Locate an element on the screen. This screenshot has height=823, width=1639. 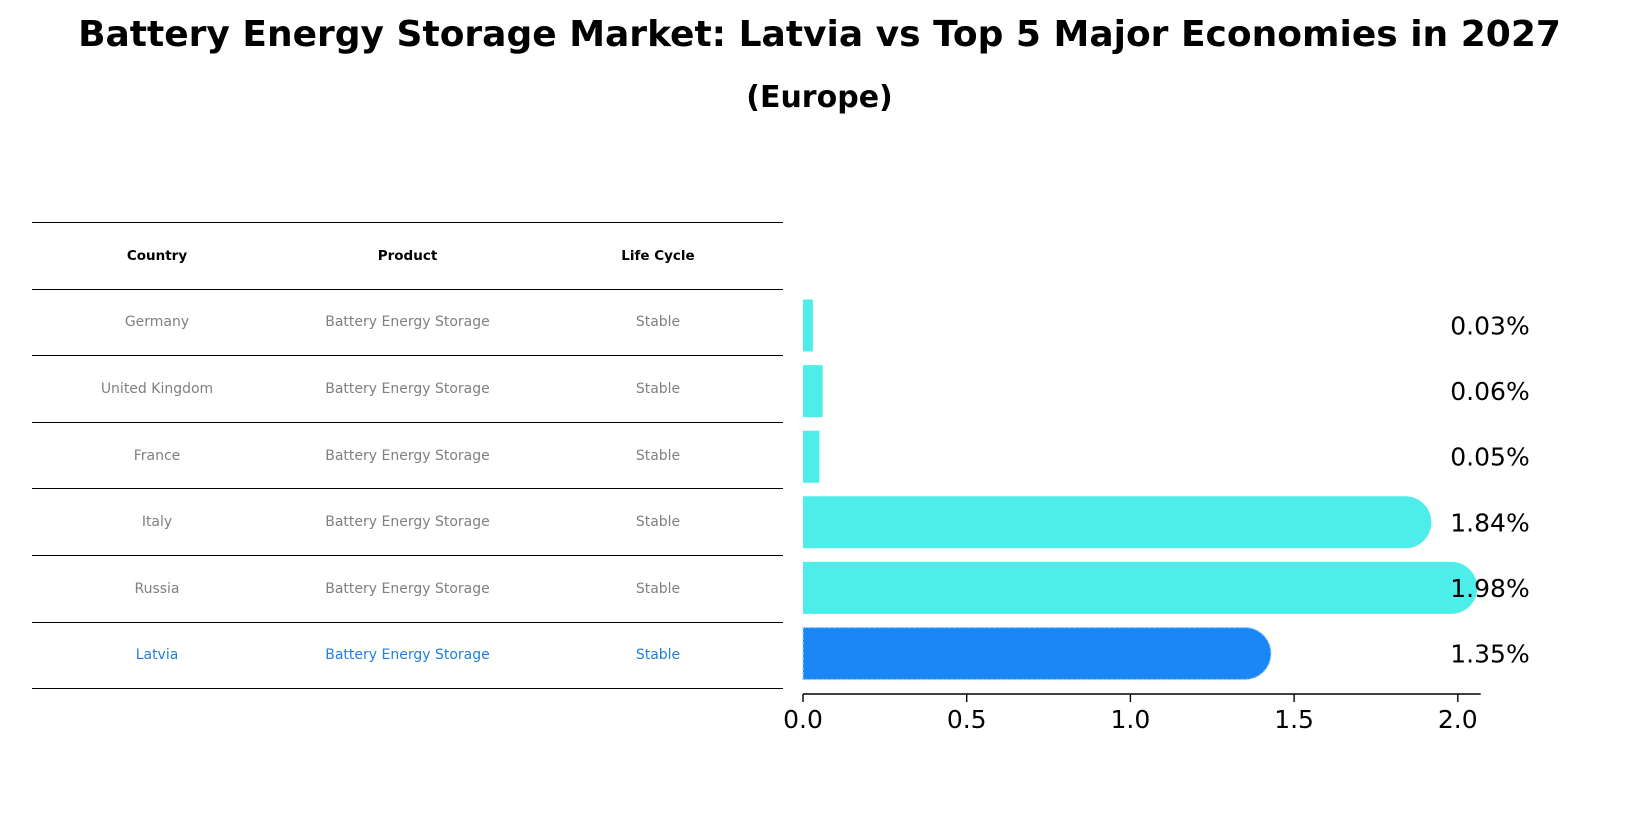
table-row: Russia Battery Energy Storage Stable is located at coordinates (407, 588).